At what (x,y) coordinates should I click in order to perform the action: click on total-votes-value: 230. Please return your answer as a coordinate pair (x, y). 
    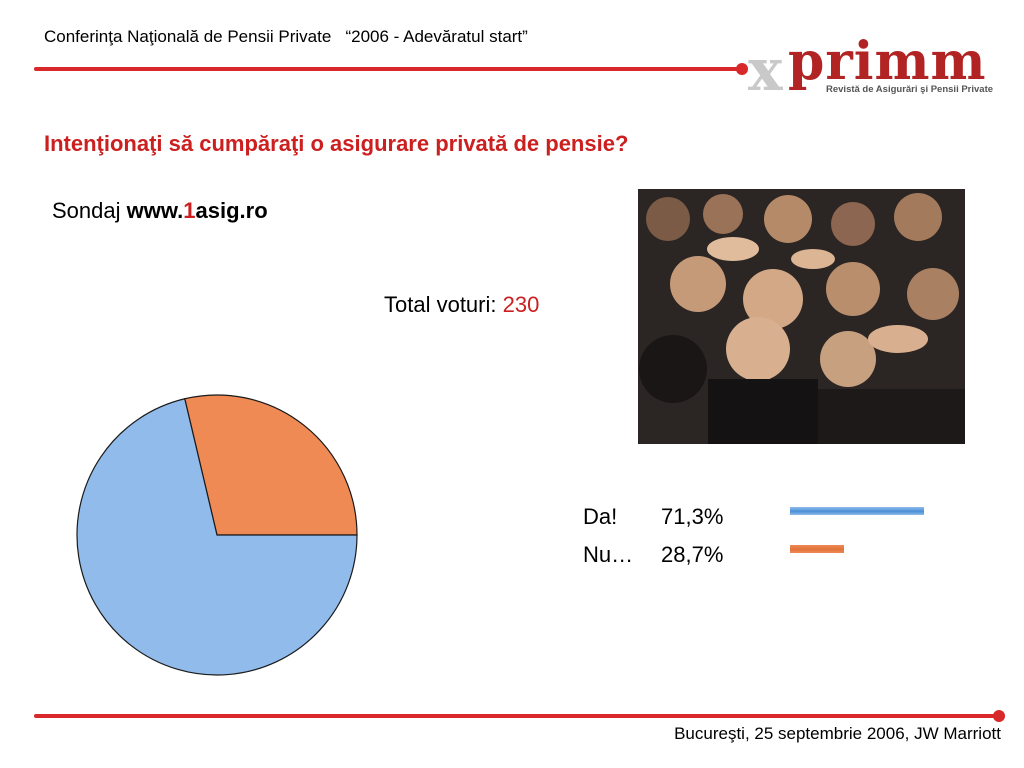
    Looking at the image, I should click on (521, 304).